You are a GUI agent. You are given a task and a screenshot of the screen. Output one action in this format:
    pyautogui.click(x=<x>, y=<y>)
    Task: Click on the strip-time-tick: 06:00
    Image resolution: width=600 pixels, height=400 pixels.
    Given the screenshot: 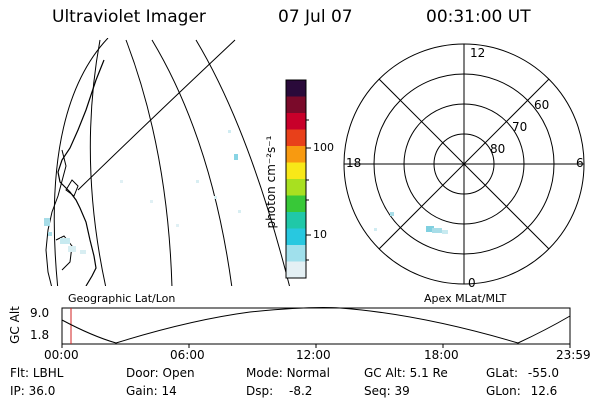 What is the action you would take?
    pyautogui.click(x=187, y=355)
    